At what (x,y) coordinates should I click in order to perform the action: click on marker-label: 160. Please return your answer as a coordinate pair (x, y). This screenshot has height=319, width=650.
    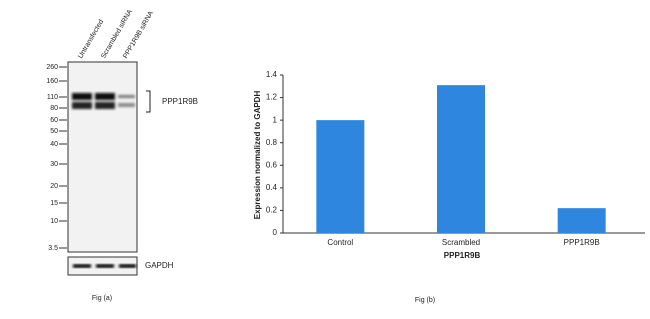
    Looking at the image, I should click on (52, 81).